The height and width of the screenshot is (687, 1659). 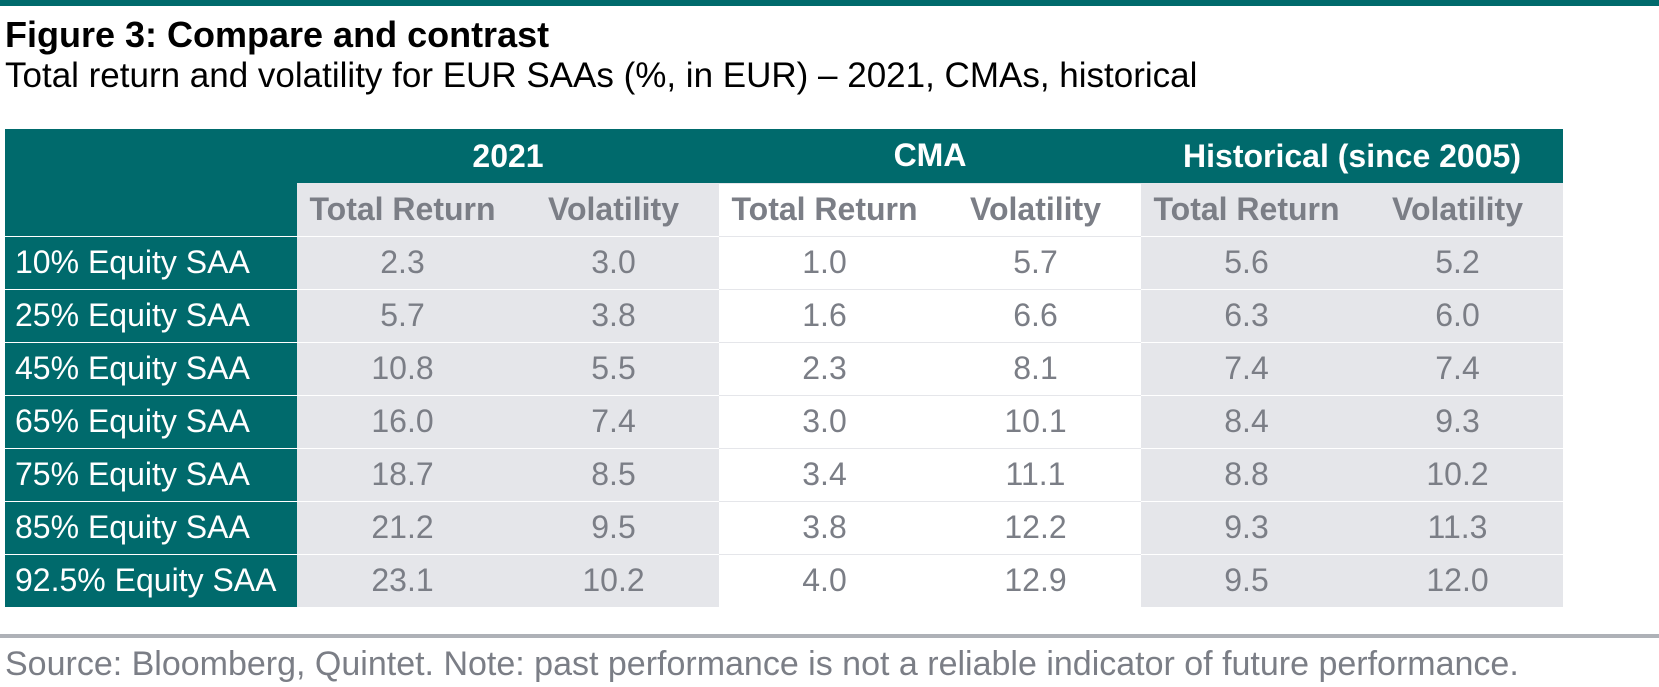 What do you see at coordinates (824, 474) in the screenshot?
I see `table-cell: 3.4` at bounding box center [824, 474].